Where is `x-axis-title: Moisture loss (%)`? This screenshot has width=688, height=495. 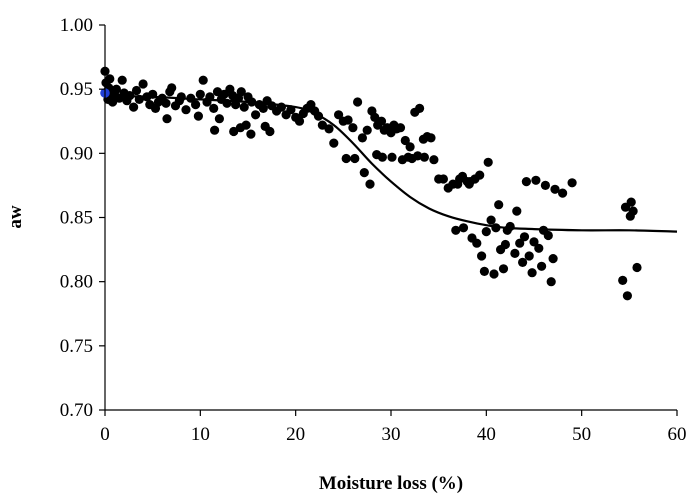
x-axis-title: Moisture loss (%) is located at coordinates (391, 483).